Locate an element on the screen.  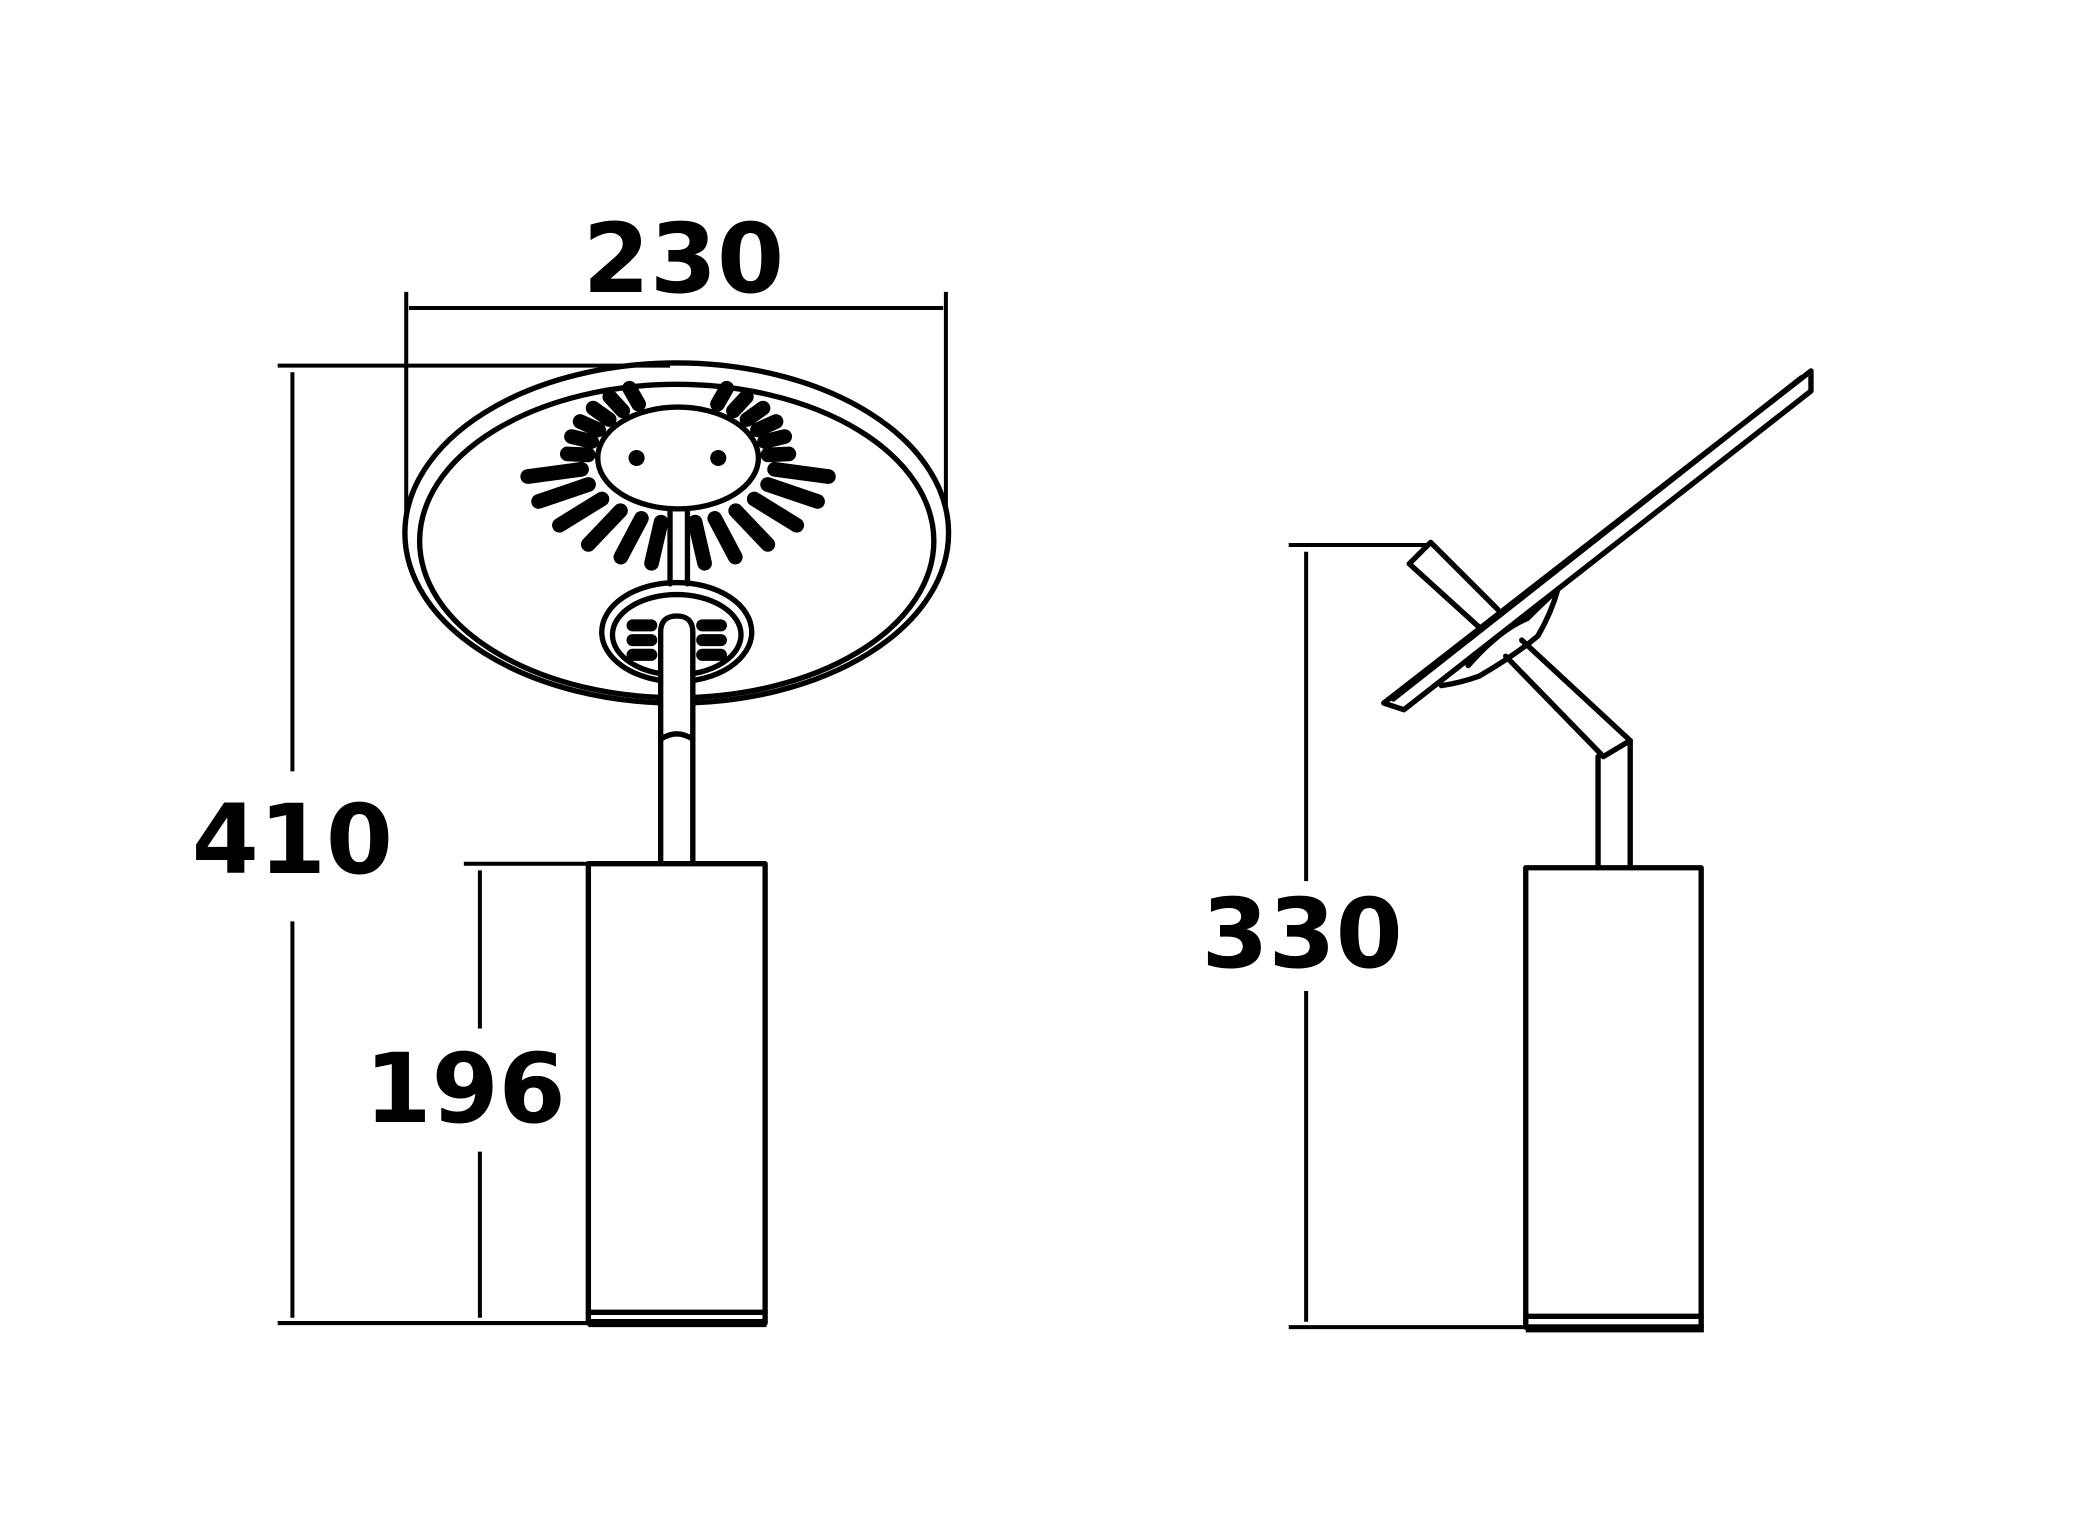
dim-196-label: 196 is located at coordinates (465, 1089).